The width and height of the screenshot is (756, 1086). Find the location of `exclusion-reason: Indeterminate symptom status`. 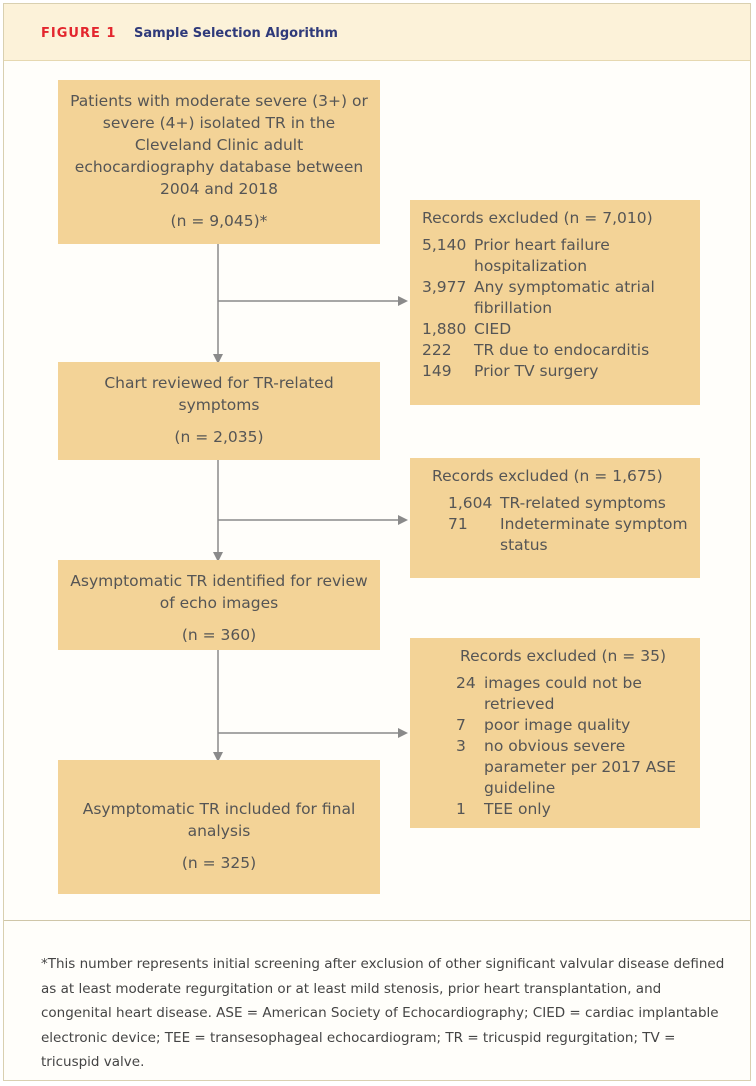

exclusion-reason: Indeterminate symptom status is located at coordinates (594, 534).